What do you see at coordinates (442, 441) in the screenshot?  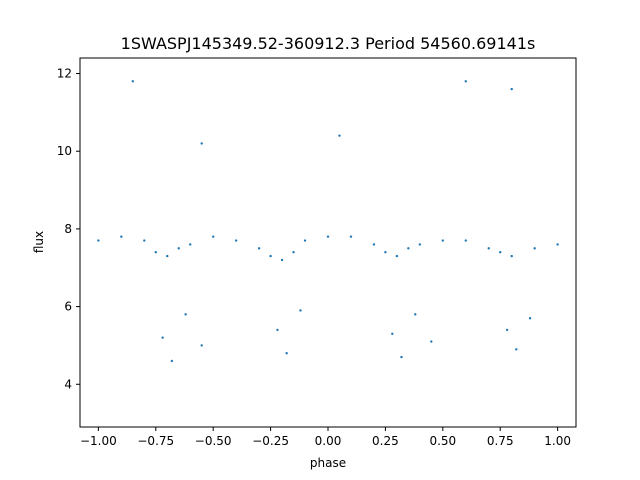 I see `x-tick-label: 0.50` at bounding box center [442, 441].